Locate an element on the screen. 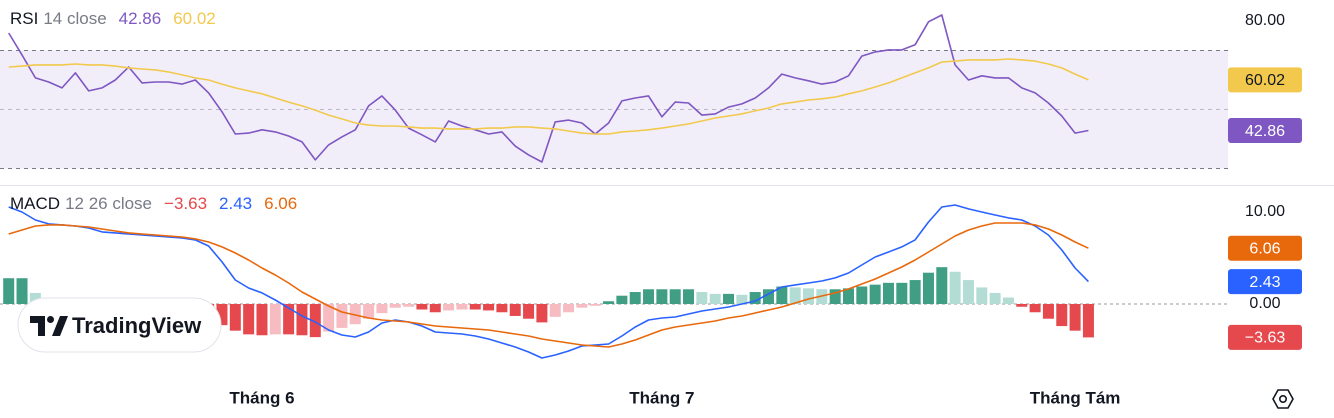 The height and width of the screenshot is (418, 1334). price-box-label: −3.63 is located at coordinates (1265, 338).